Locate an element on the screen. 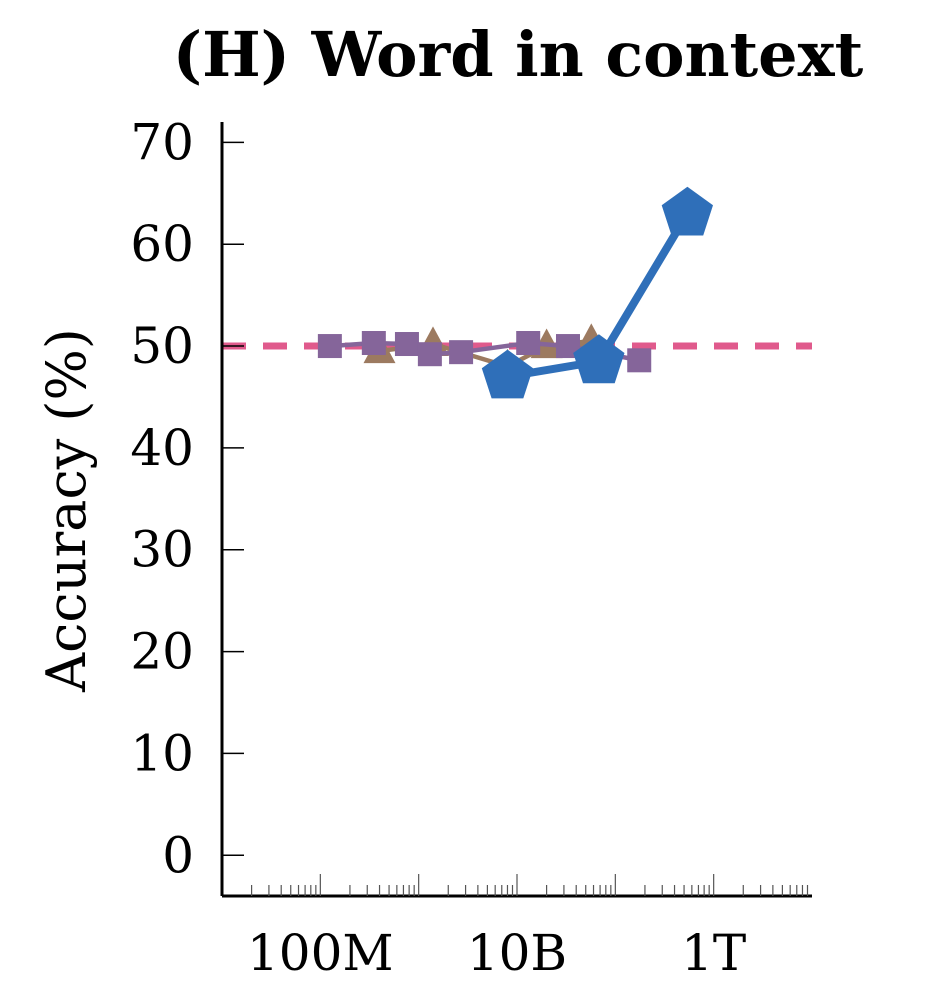  y-tick-label: 30 is located at coordinates (162, 550).